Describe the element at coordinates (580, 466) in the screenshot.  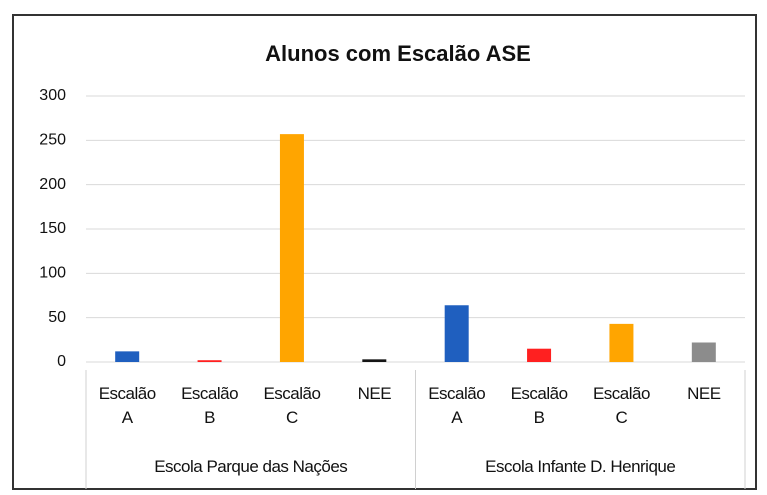
I see `group-label: Escola Infante D. Henrique` at that location.